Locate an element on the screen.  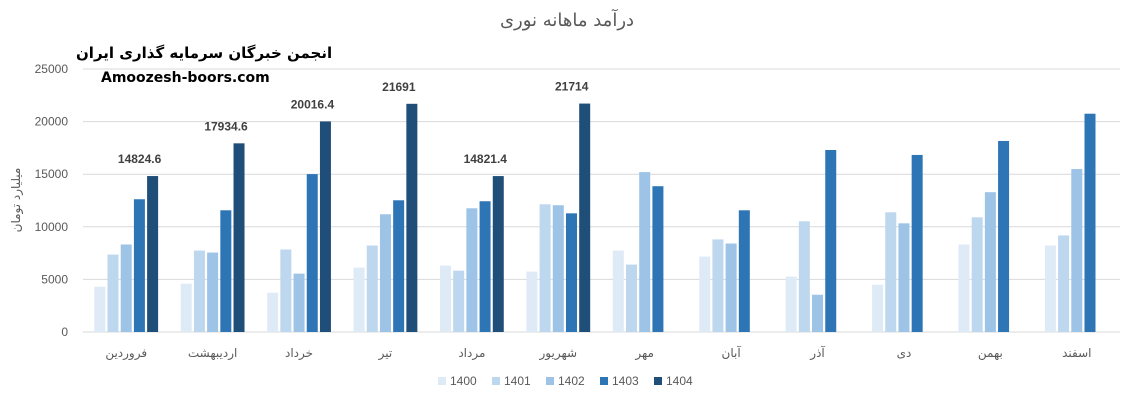
y-tick-label: 20000 is located at coordinates (52, 122).